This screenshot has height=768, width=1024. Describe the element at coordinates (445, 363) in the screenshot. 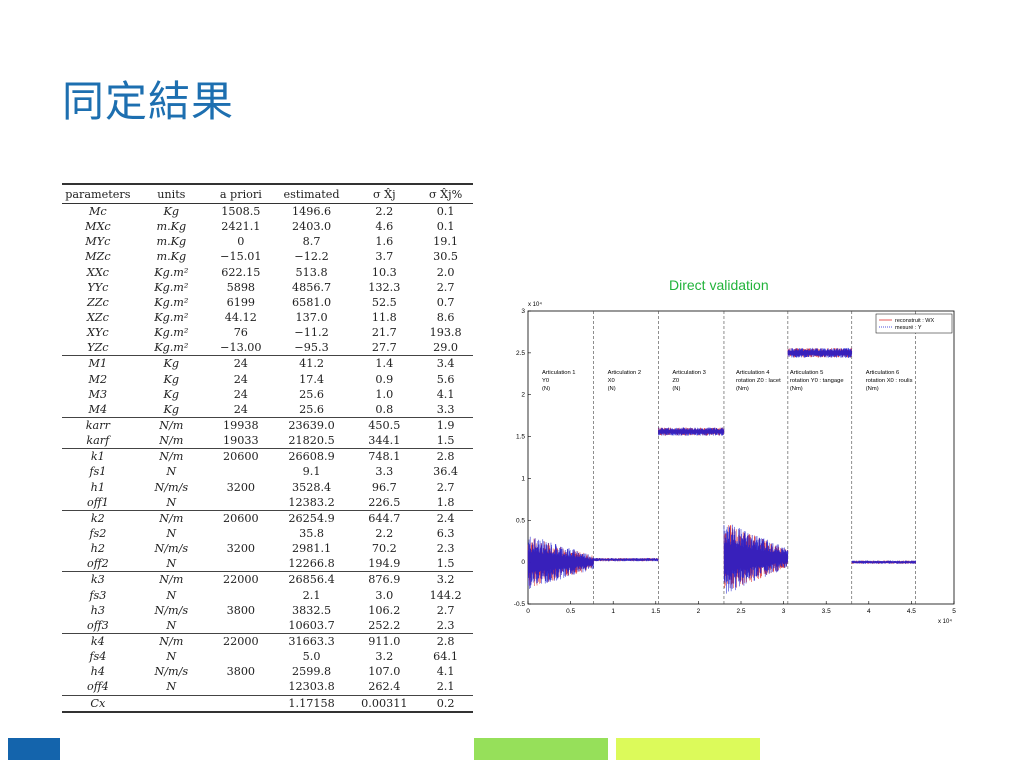

I see `cell-sigma-percent: 3.4` at that location.